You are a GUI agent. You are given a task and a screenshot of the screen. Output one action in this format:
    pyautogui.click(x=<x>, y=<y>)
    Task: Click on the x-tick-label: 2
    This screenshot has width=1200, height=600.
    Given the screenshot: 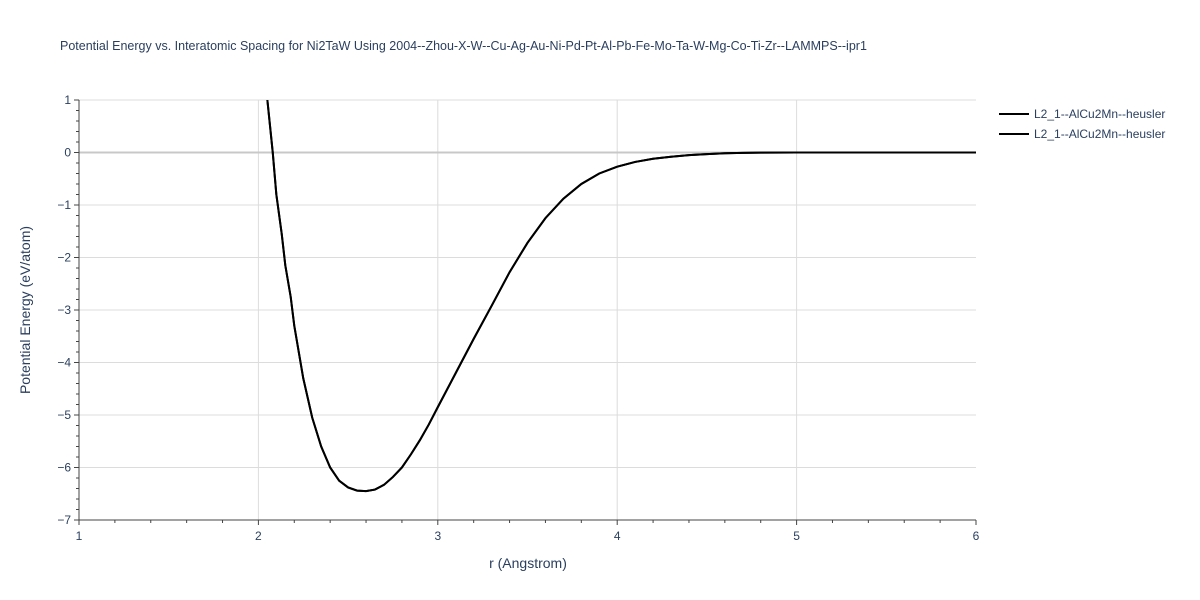 What is the action you would take?
    pyautogui.click(x=258, y=536)
    